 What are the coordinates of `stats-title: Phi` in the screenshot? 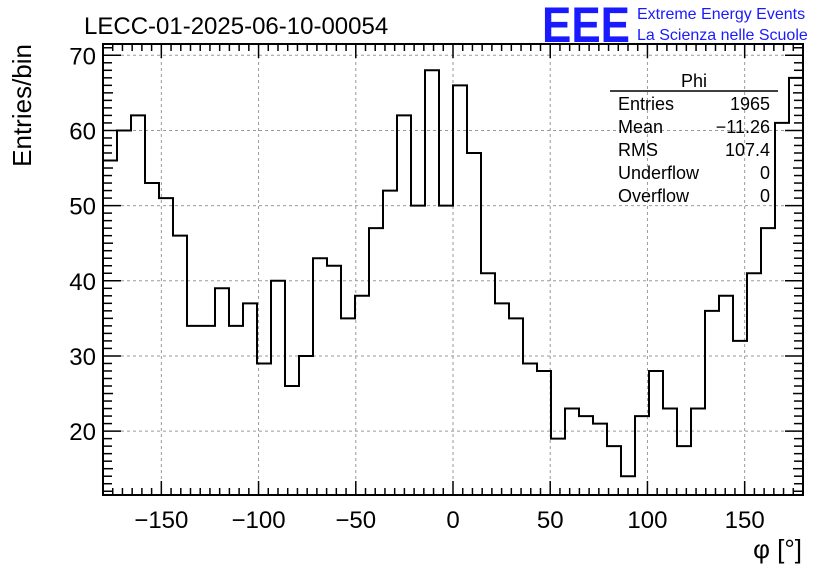 It's located at (694, 81).